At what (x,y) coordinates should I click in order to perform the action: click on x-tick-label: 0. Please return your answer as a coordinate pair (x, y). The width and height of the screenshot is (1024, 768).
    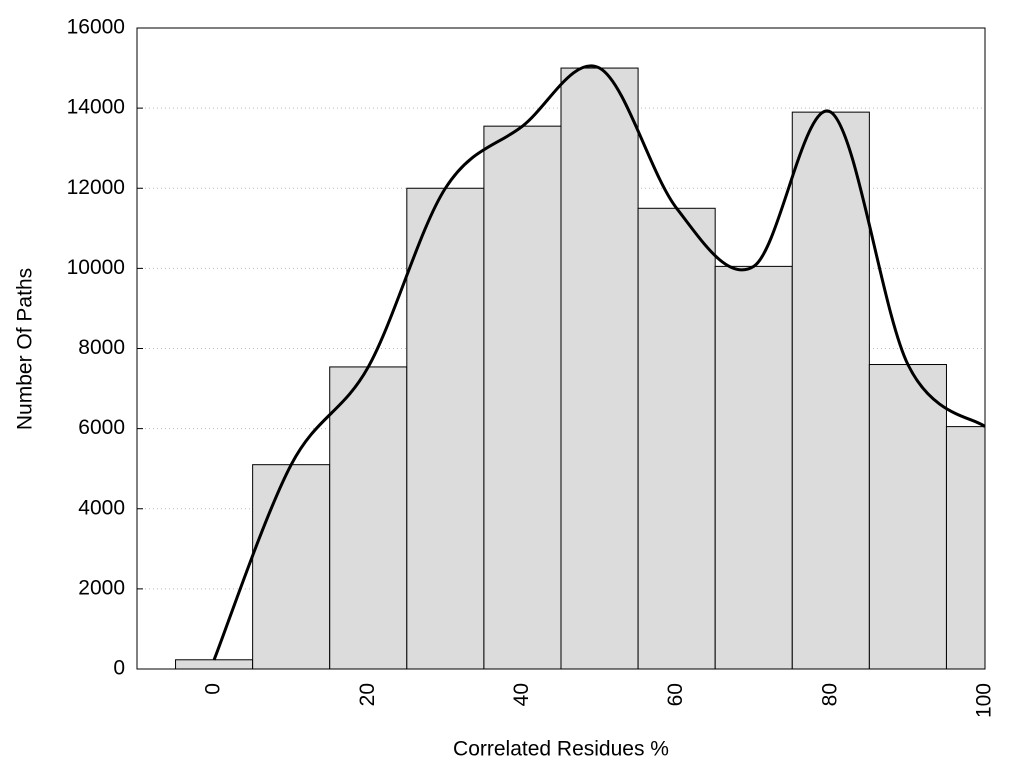
    Looking at the image, I should click on (213, 689).